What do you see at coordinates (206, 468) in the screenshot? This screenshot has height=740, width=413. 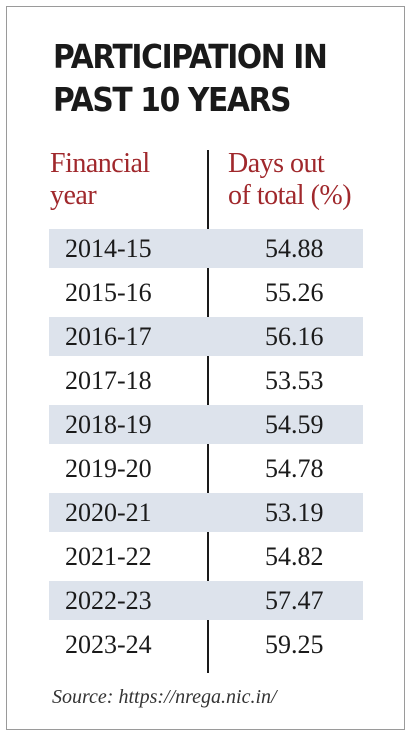 I see `table-row: 2019-20 54.78` at bounding box center [206, 468].